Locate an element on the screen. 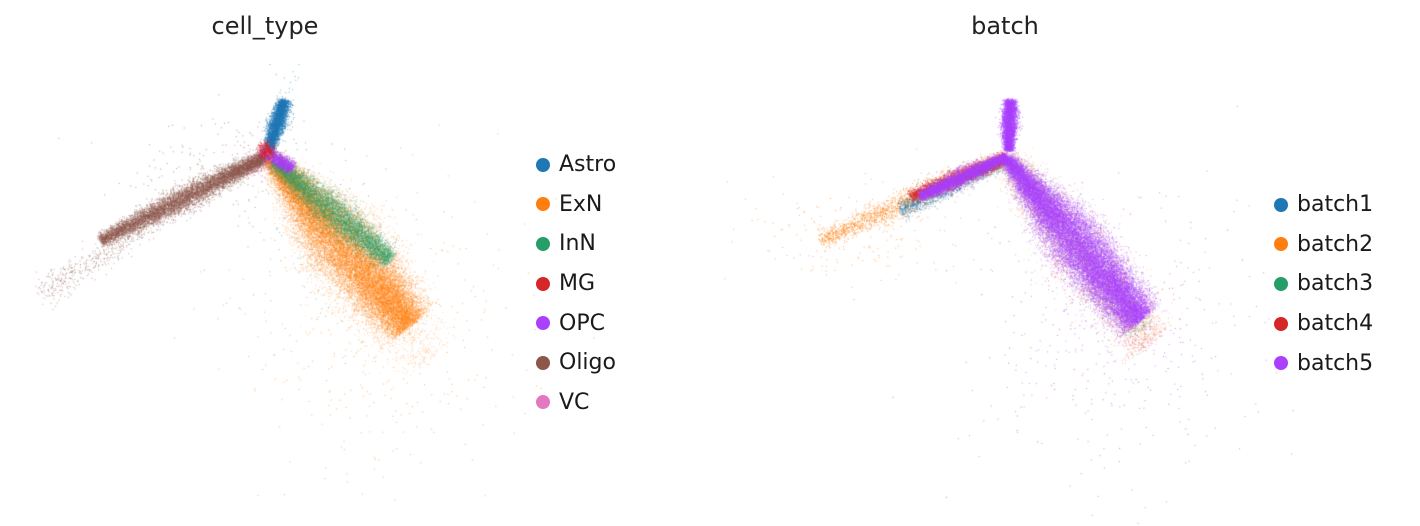  batch-title: batch is located at coordinates (1005, 26).